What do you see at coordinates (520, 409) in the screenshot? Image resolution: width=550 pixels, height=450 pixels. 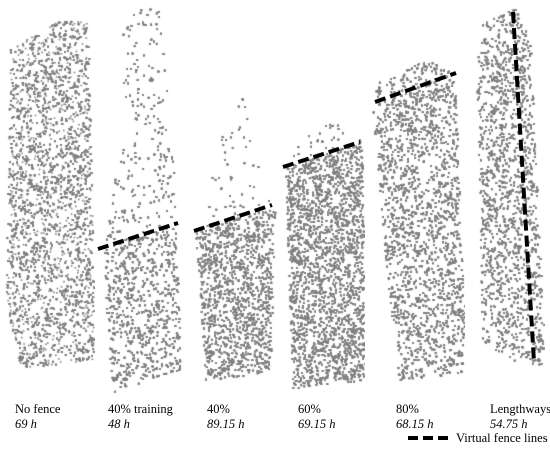 I see `panel-label: Lengthways` at bounding box center [520, 409].